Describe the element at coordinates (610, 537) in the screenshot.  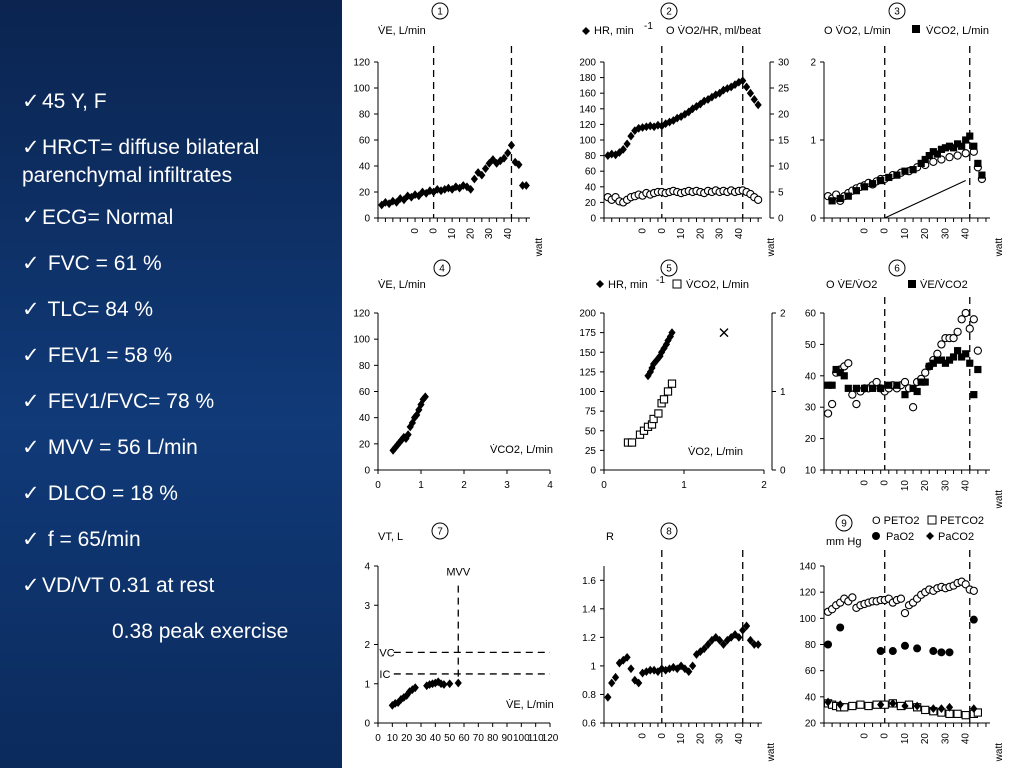
I see `y-axis-label: R` at that location.